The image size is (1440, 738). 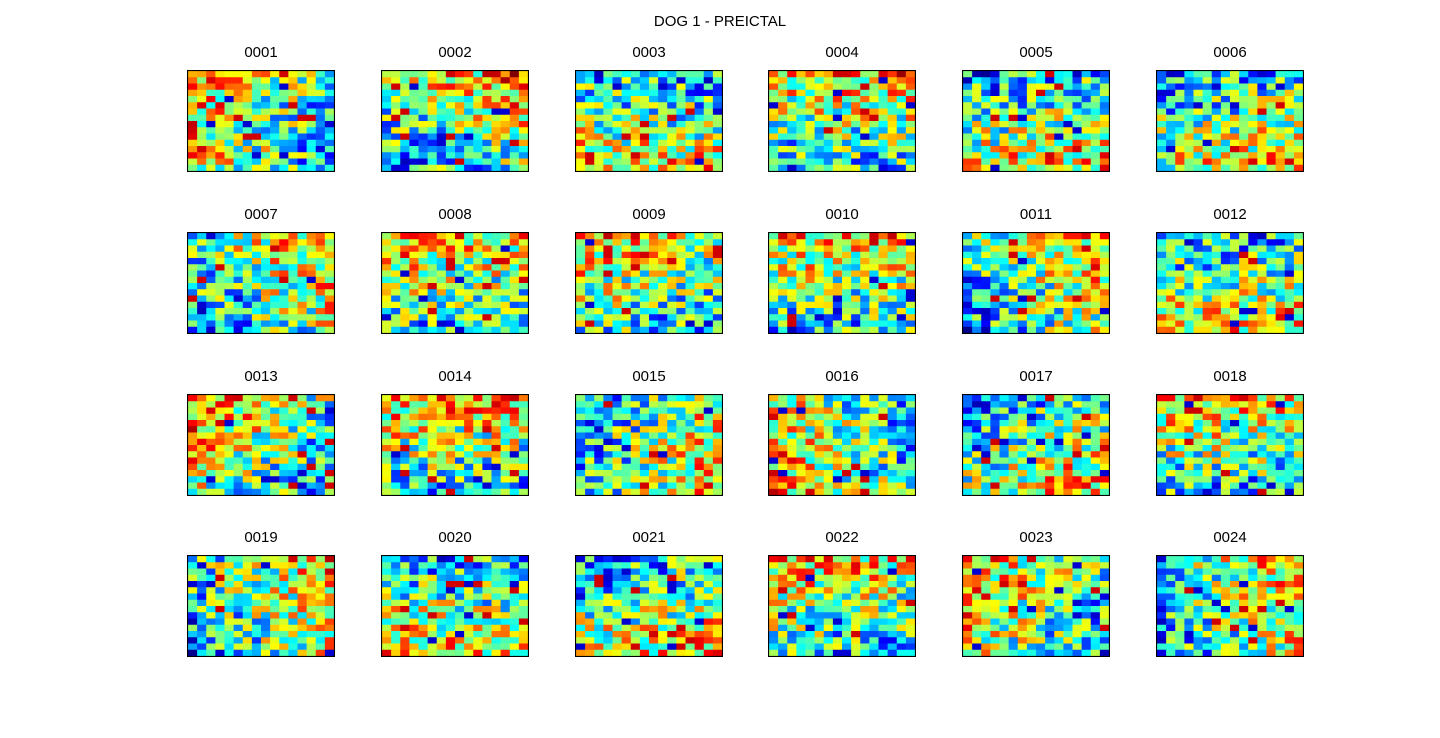 What do you see at coordinates (455, 271) in the screenshot?
I see `heatmap-panel: 0008` at bounding box center [455, 271].